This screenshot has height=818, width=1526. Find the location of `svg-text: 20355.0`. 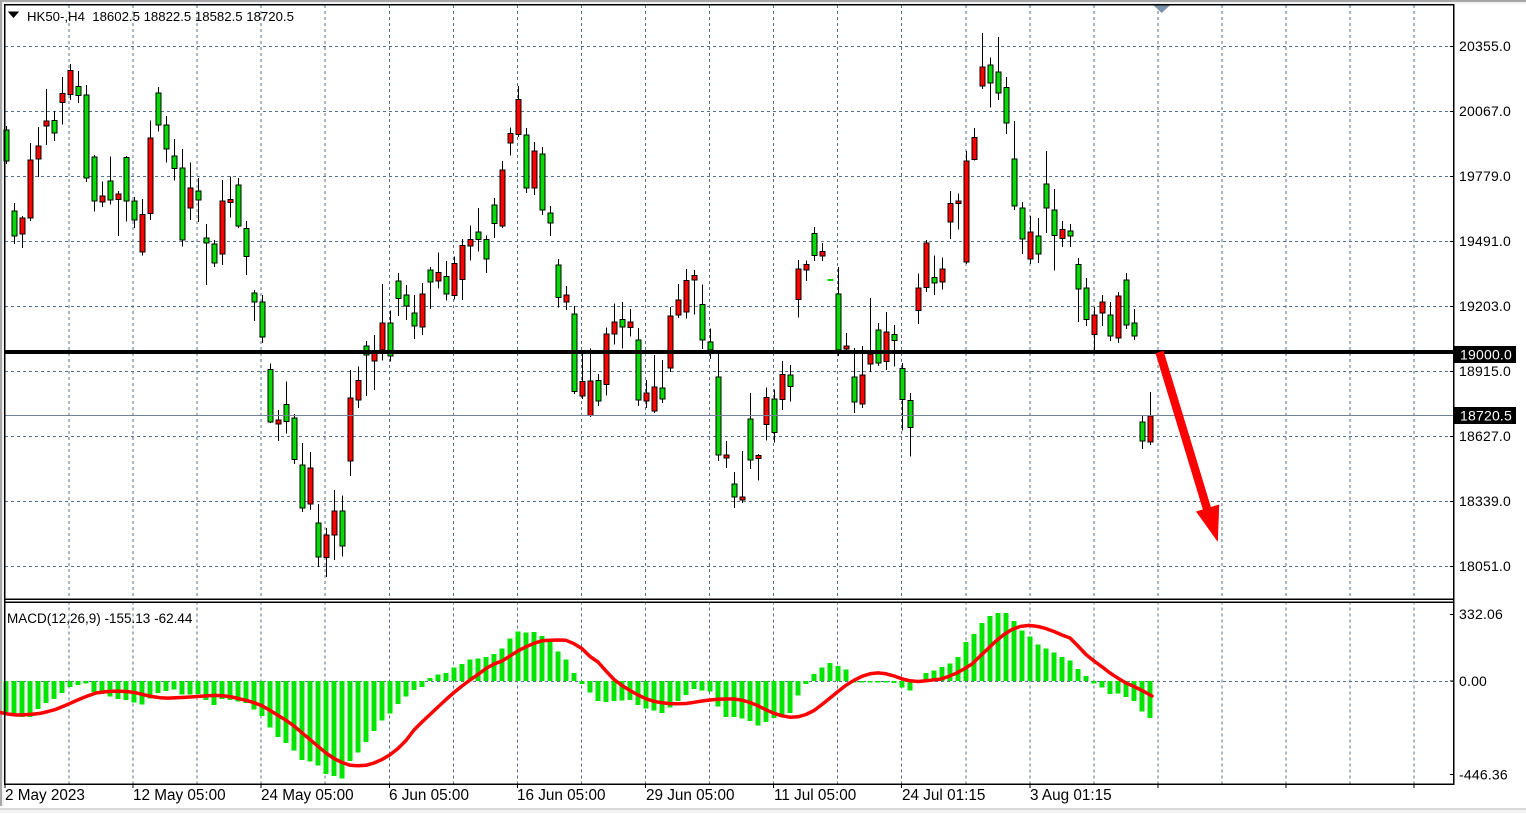

svg-text: 20355.0 is located at coordinates (1485, 46).